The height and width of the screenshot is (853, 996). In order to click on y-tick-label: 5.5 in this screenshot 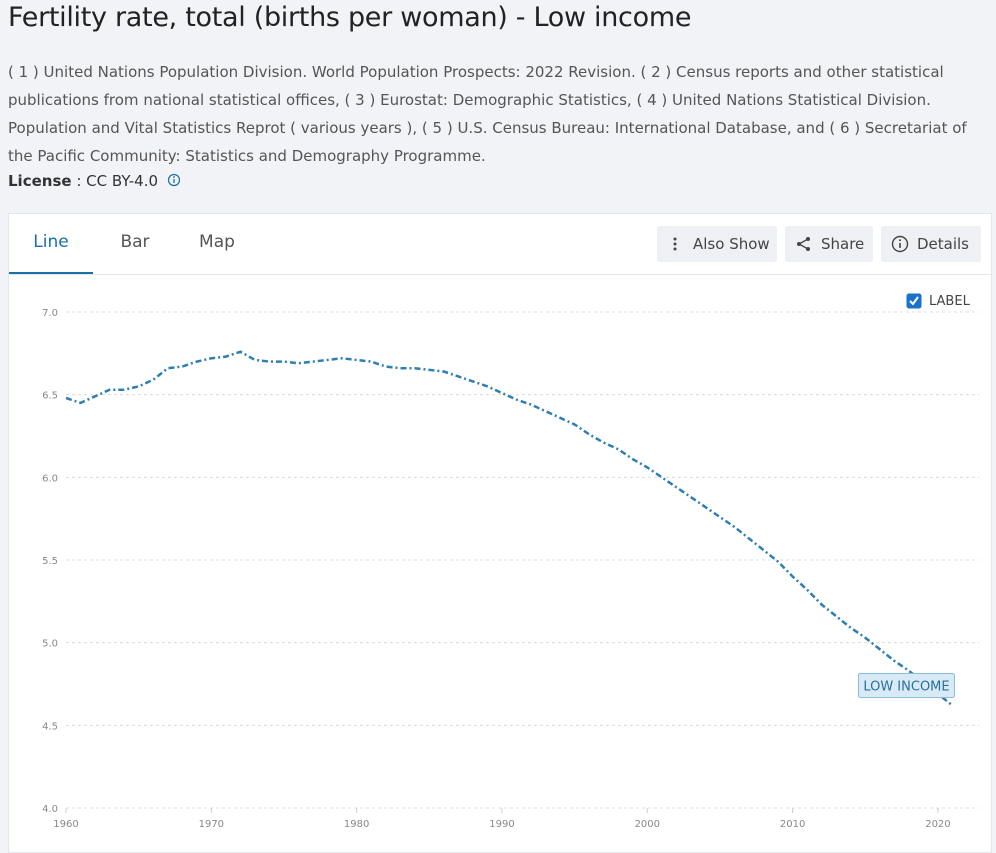, I will do `click(50, 561)`.